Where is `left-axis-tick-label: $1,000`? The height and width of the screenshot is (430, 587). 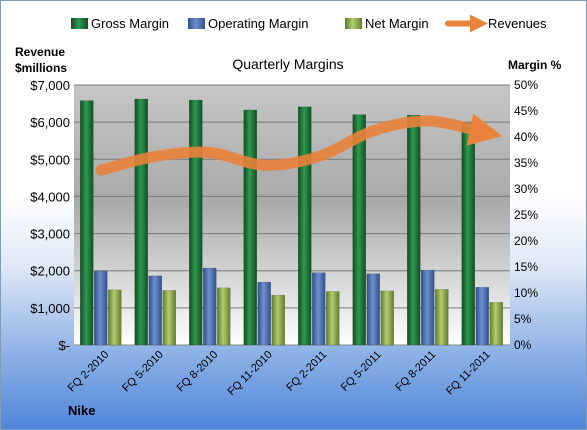
left-axis-tick-label: $1,000 is located at coordinates (50, 308).